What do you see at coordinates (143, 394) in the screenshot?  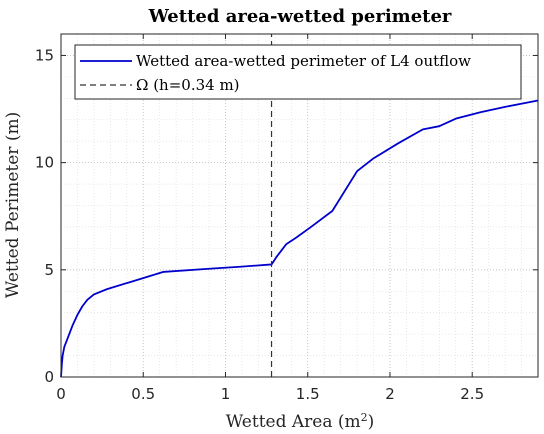 I see `x-tick-label: 0.5` at bounding box center [143, 394].